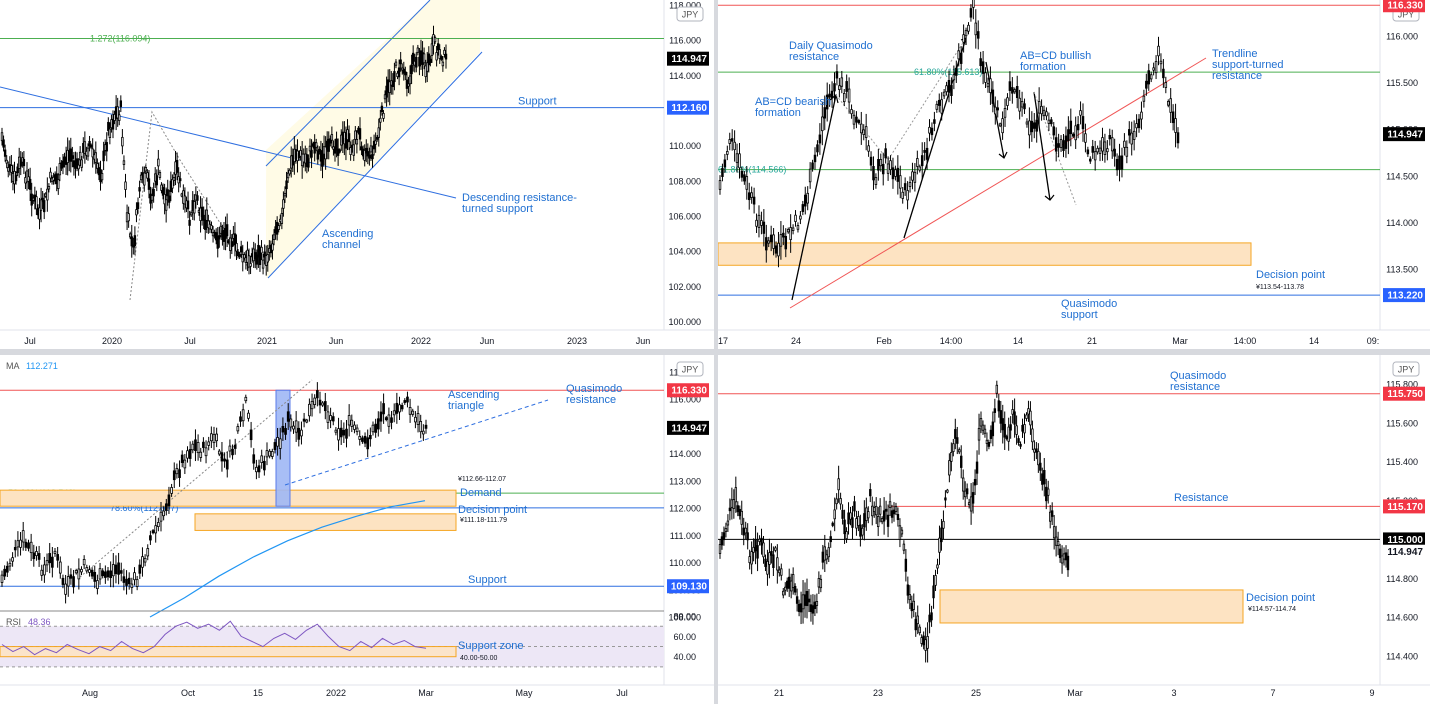  I want to click on y-tick-label: 114.600, so click(1402, 618).